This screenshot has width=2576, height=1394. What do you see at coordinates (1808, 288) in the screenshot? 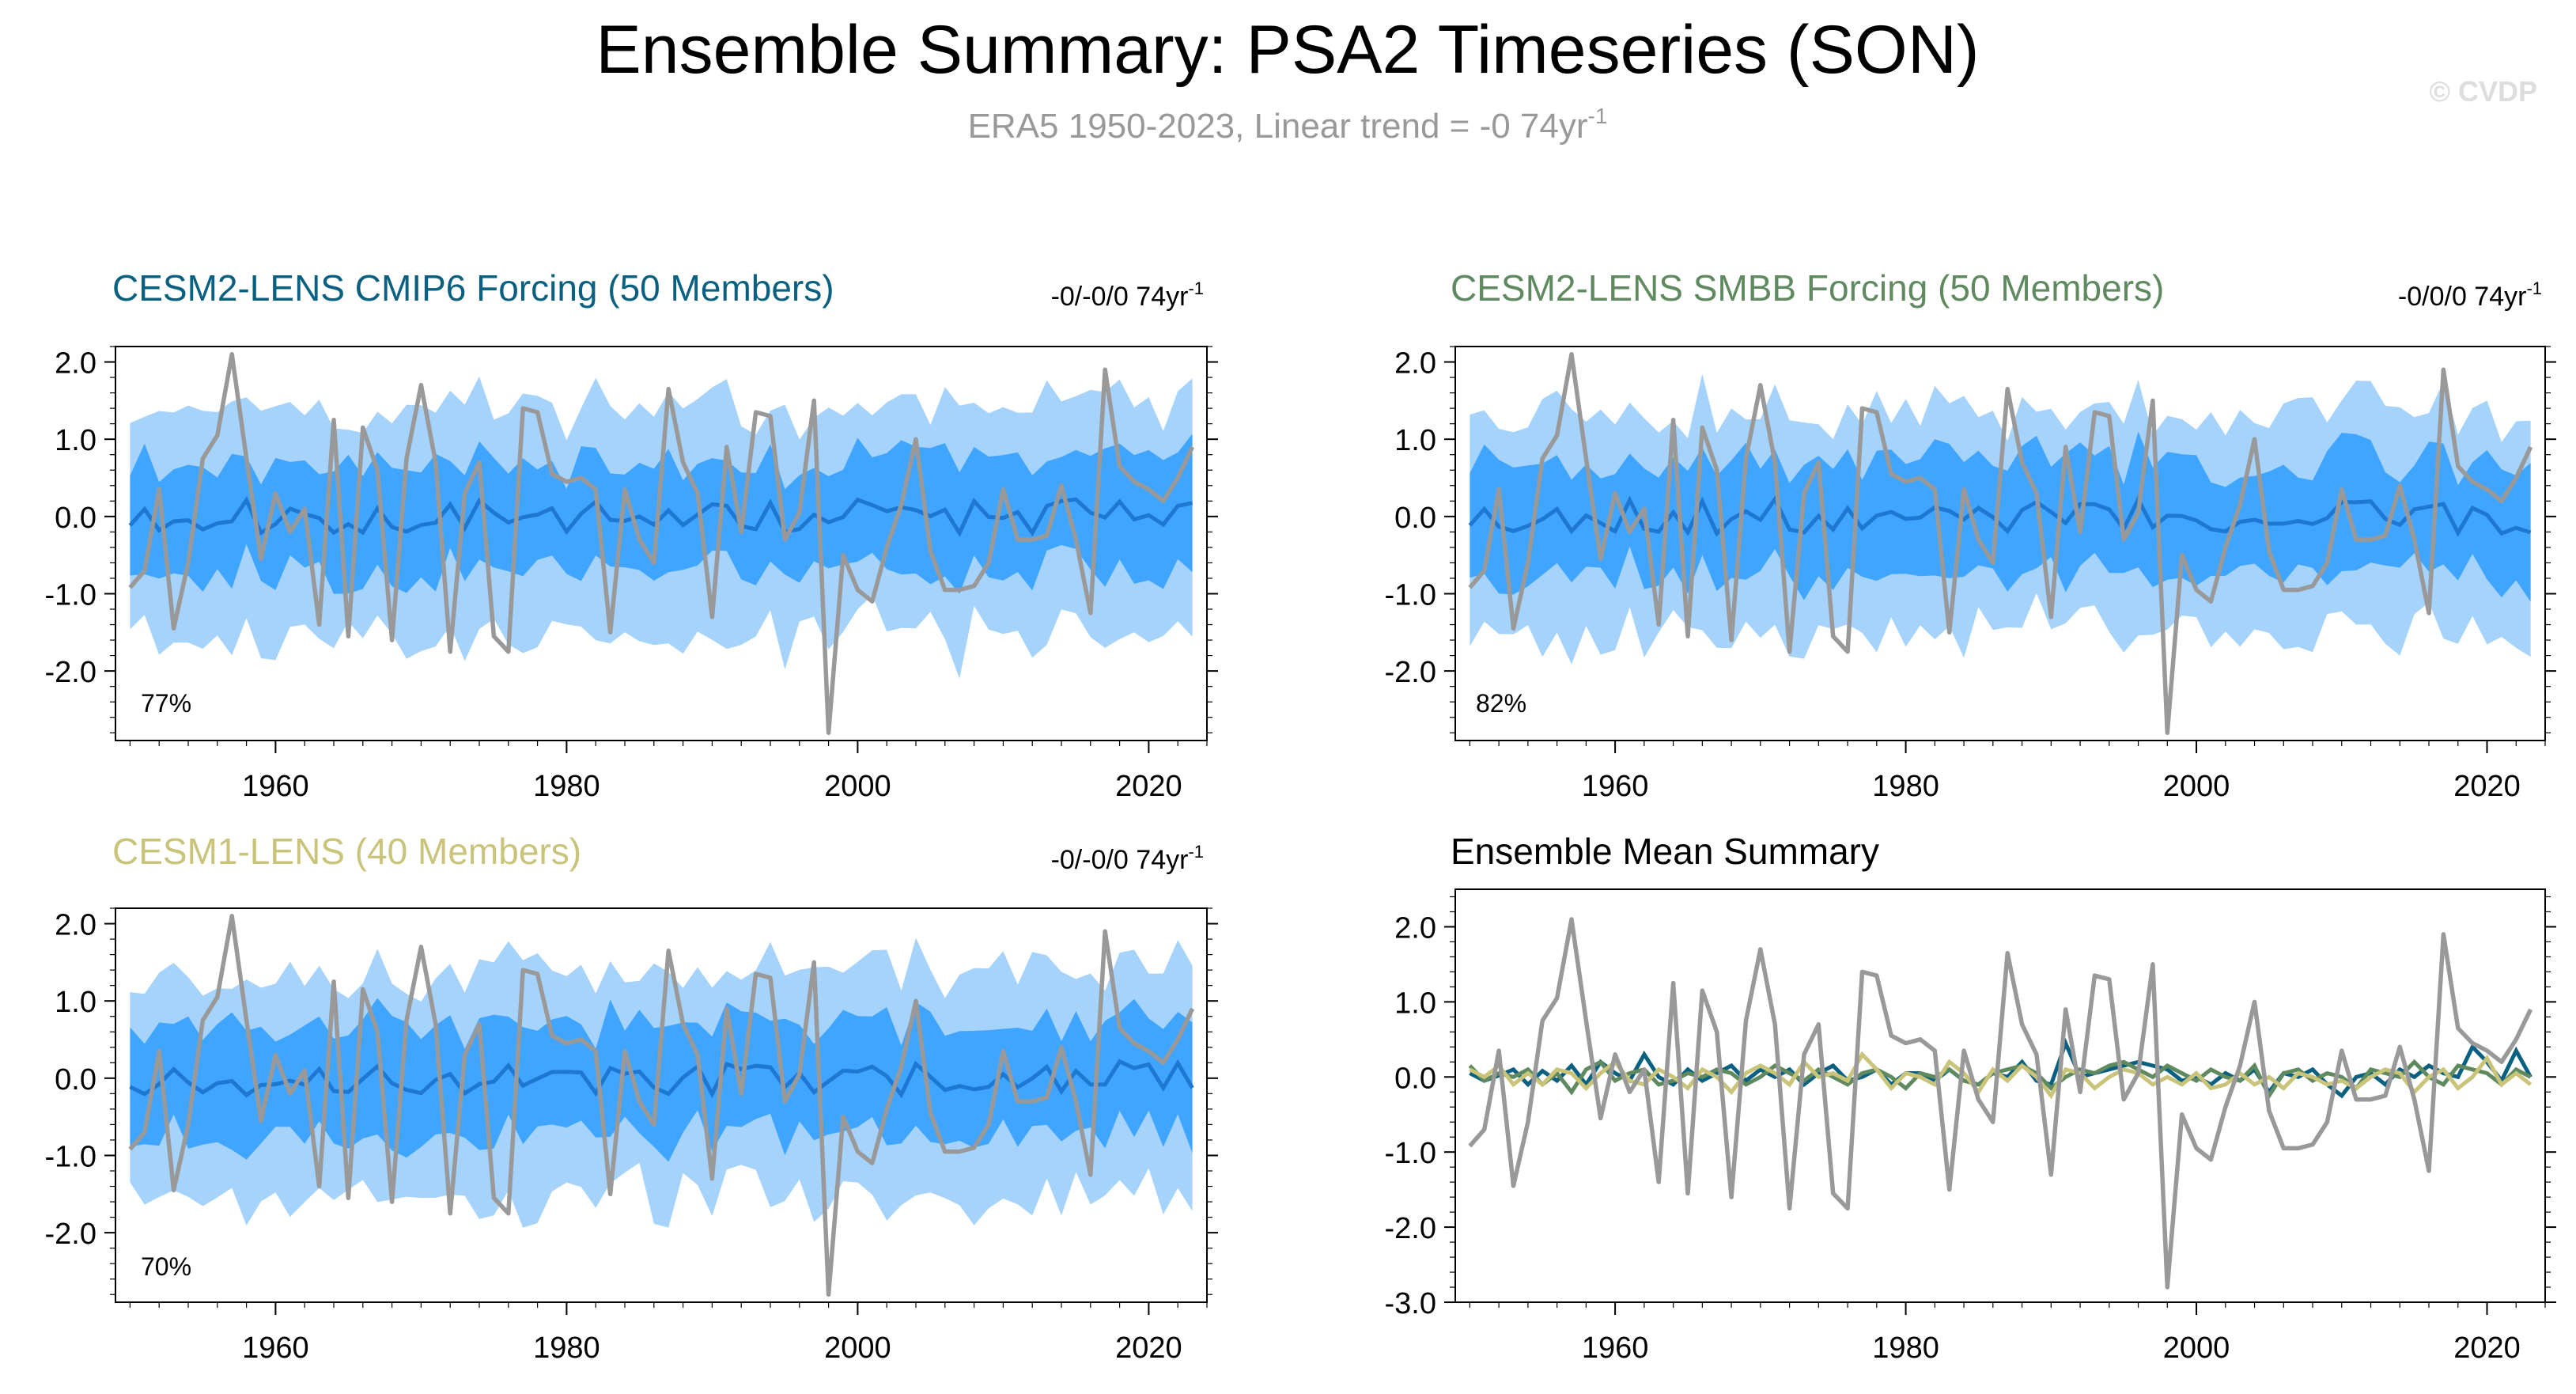
I see `panel-title: CESM2-LENS SMBB Forcing (50 Members)` at bounding box center [1808, 288].